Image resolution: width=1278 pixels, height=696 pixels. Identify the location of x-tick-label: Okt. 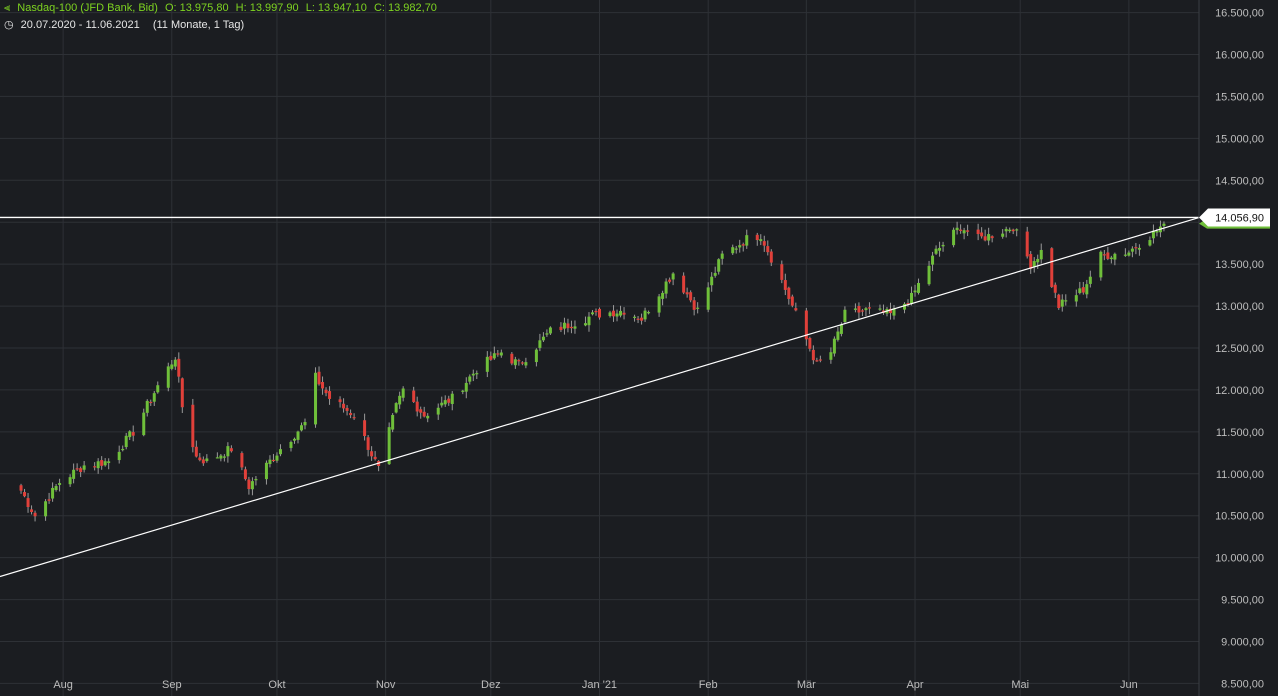
(276, 685).